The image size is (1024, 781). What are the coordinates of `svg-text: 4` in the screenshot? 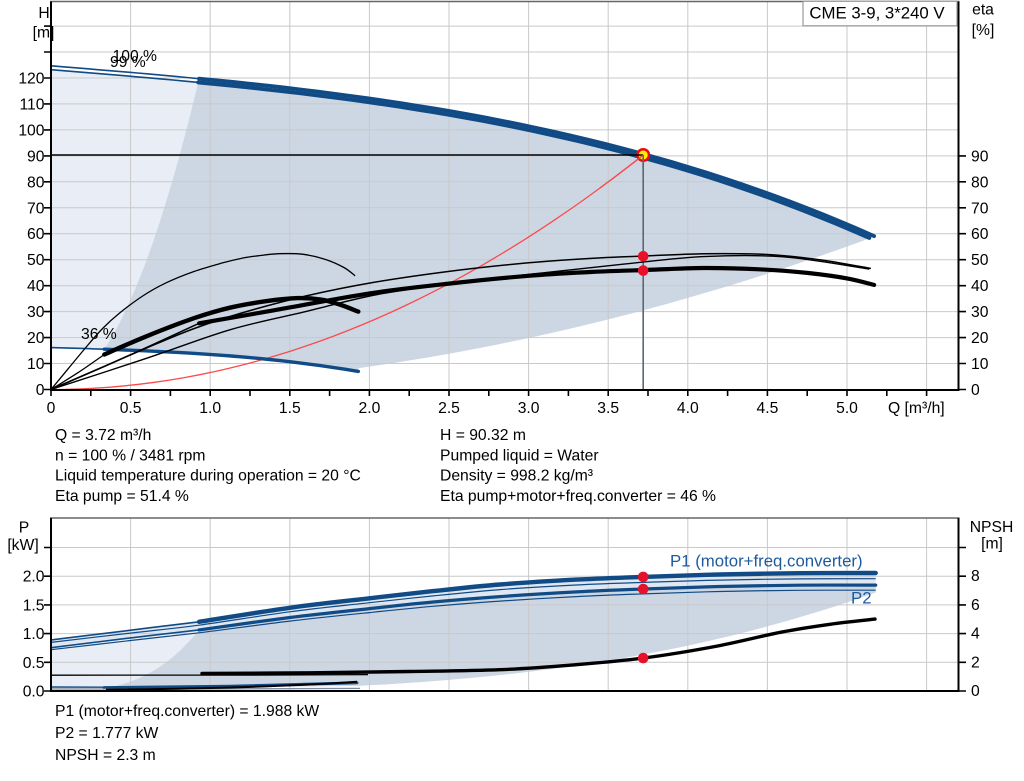 It's located at (975, 634).